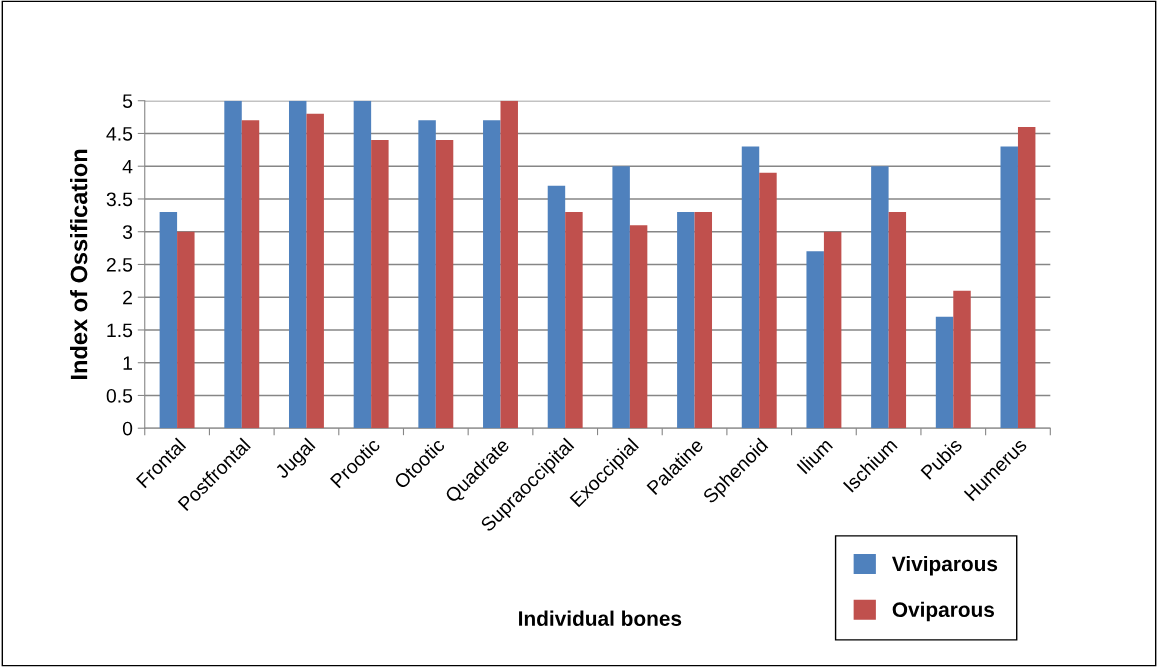 The height and width of the screenshot is (667, 1158). What do you see at coordinates (120, 330) in the screenshot?
I see `y-tick-label: 1.5` at bounding box center [120, 330].